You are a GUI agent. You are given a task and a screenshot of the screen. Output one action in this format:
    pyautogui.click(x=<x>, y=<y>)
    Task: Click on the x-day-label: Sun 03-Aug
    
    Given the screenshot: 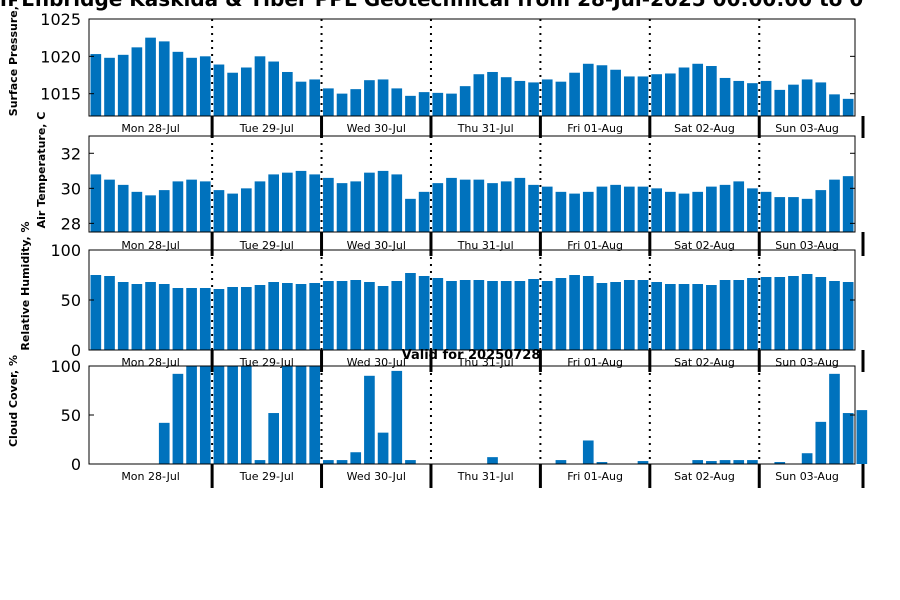 What is the action you would take?
    pyautogui.click(x=807, y=245)
    